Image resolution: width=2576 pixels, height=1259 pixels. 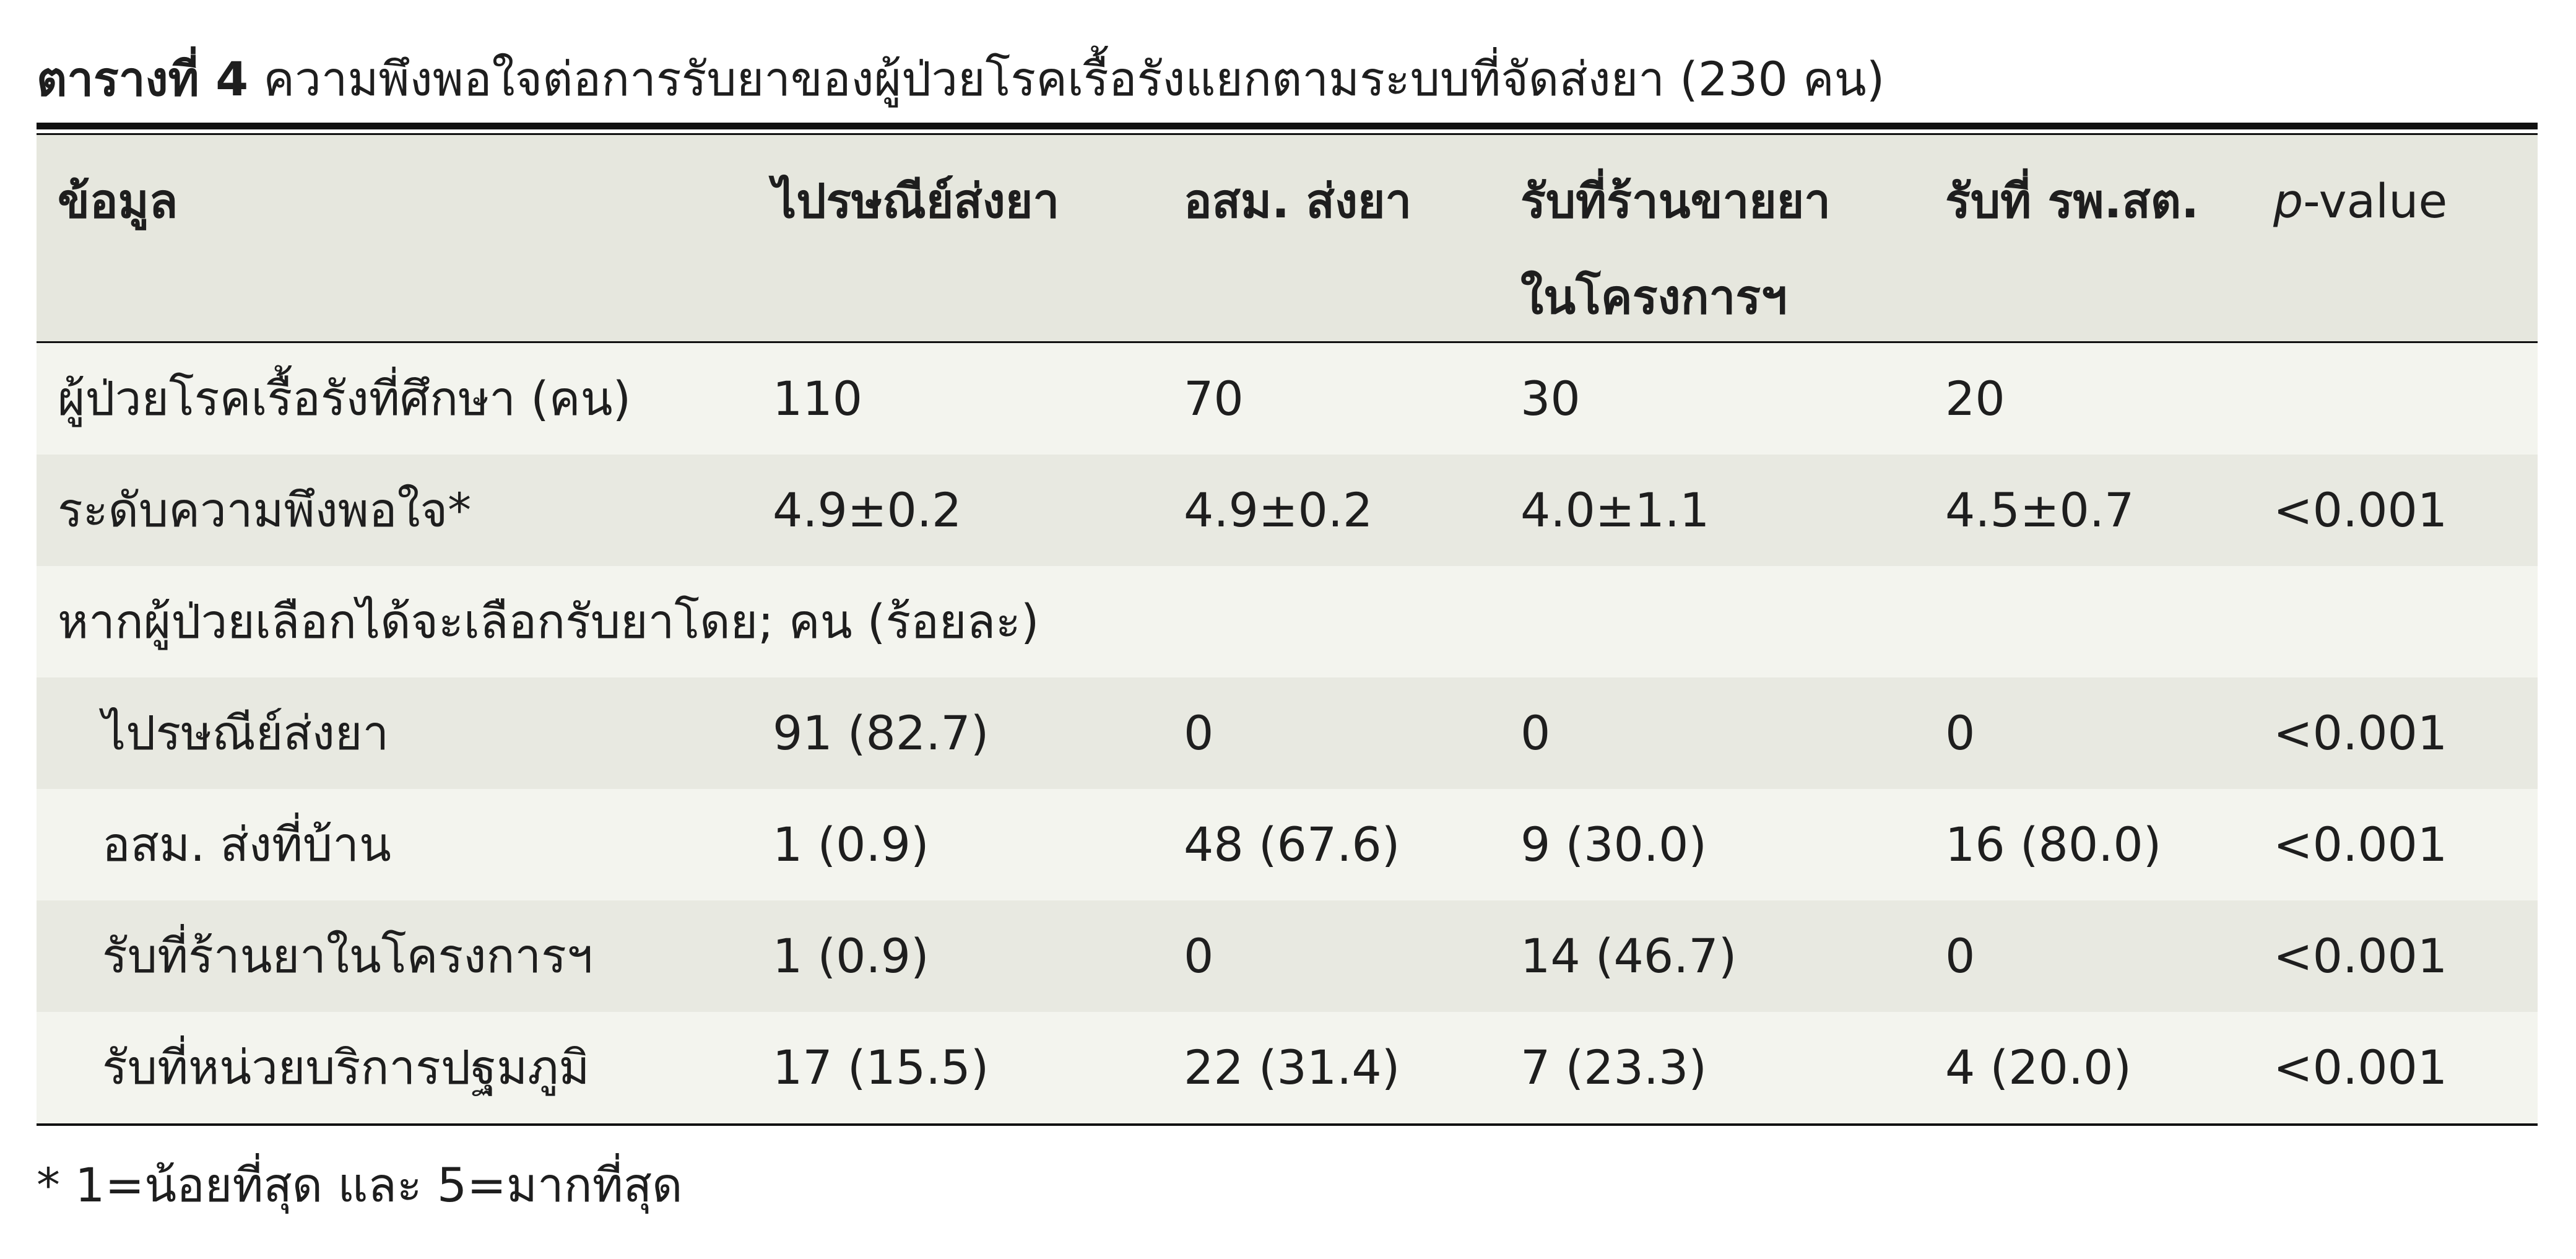 What do you see at coordinates (1214, 398) in the screenshot?
I see `table-cell: 70` at bounding box center [1214, 398].